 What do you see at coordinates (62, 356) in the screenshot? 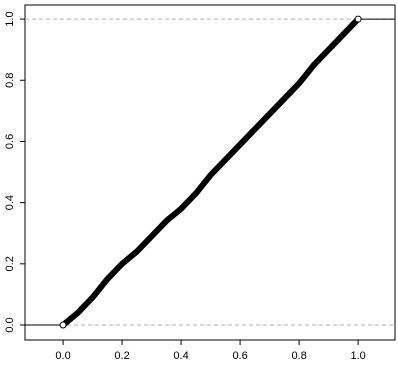
I see `x-tick-label: 0.0` at bounding box center [62, 356].